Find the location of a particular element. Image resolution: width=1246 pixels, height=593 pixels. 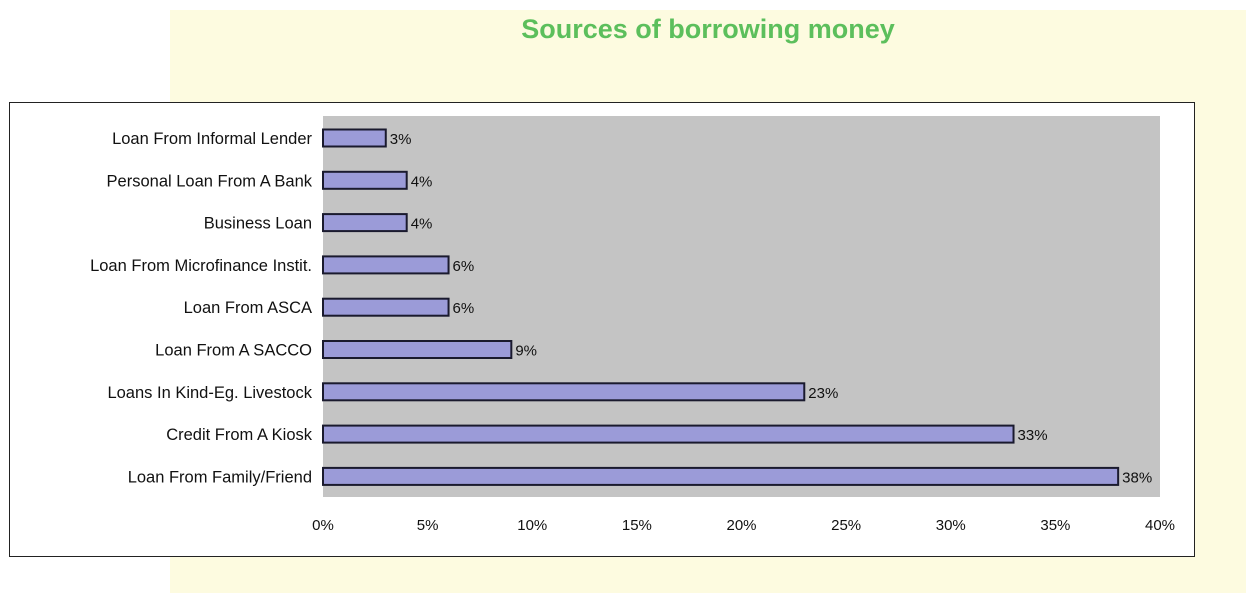

x-tick-label: 20% is located at coordinates (741, 525).